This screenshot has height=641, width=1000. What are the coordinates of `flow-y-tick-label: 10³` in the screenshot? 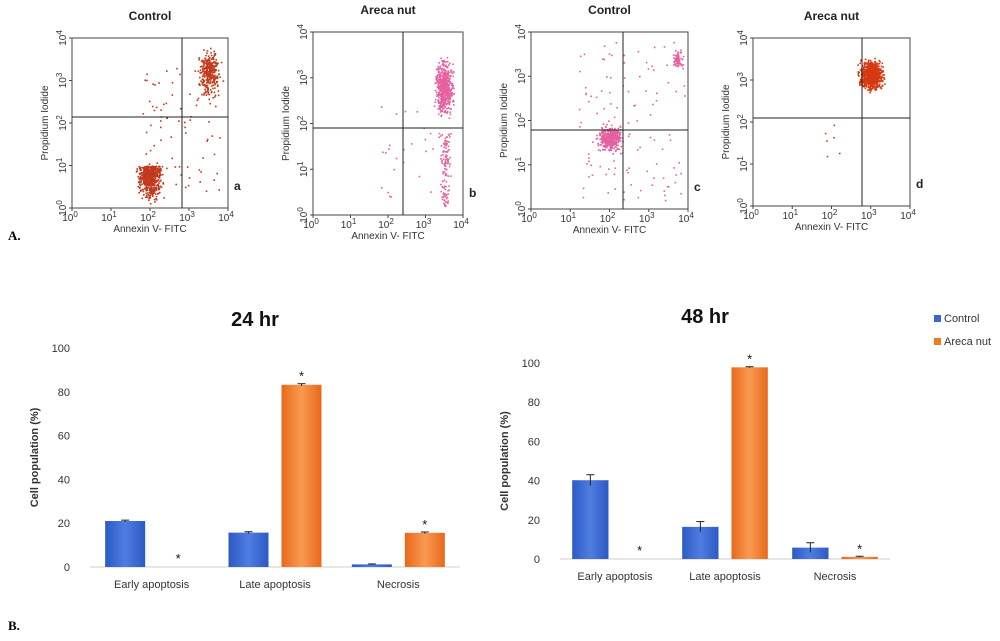 It's located at (521, 76).